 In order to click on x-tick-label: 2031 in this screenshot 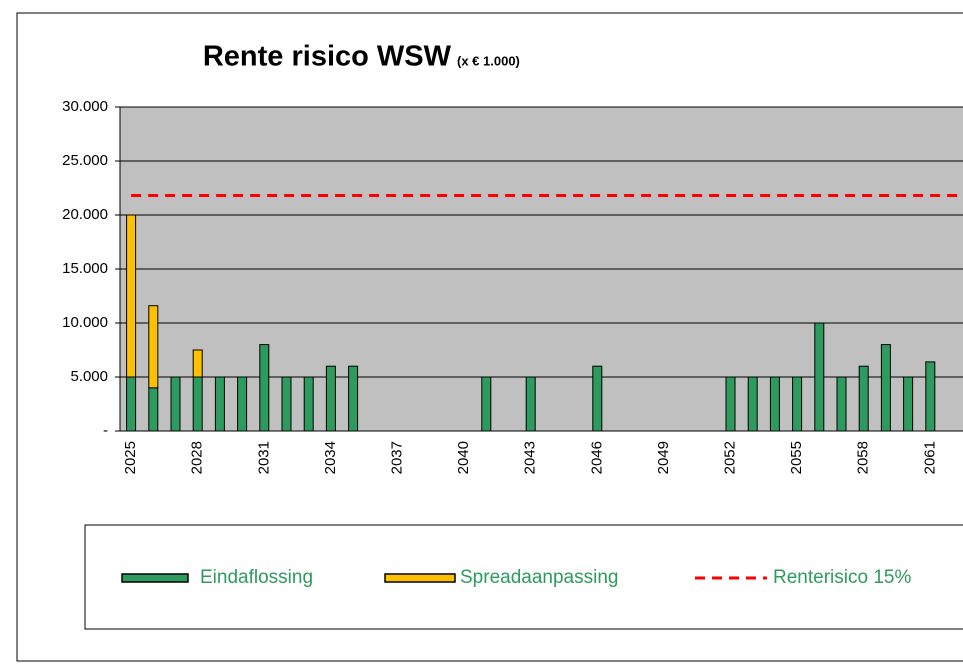, I will do `click(263, 457)`.